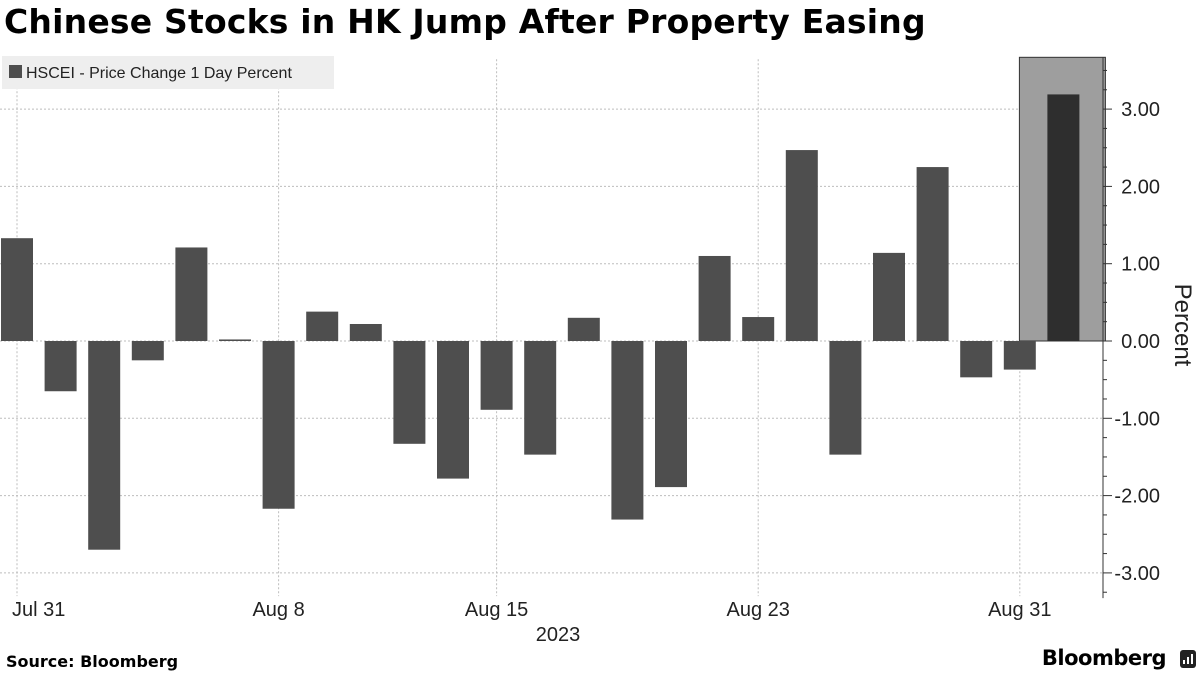  I want to click on x-tick-label: Aug 23, so click(758, 610).